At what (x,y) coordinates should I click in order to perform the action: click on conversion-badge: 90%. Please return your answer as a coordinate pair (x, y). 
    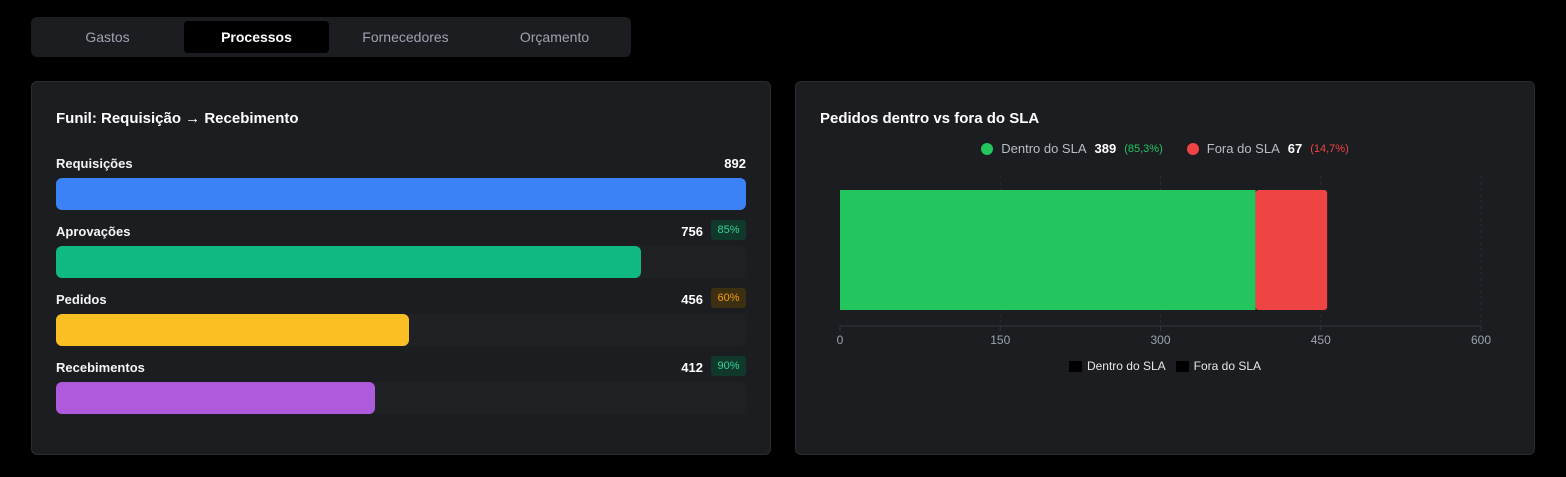
    Looking at the image, I should click on (728, 366).